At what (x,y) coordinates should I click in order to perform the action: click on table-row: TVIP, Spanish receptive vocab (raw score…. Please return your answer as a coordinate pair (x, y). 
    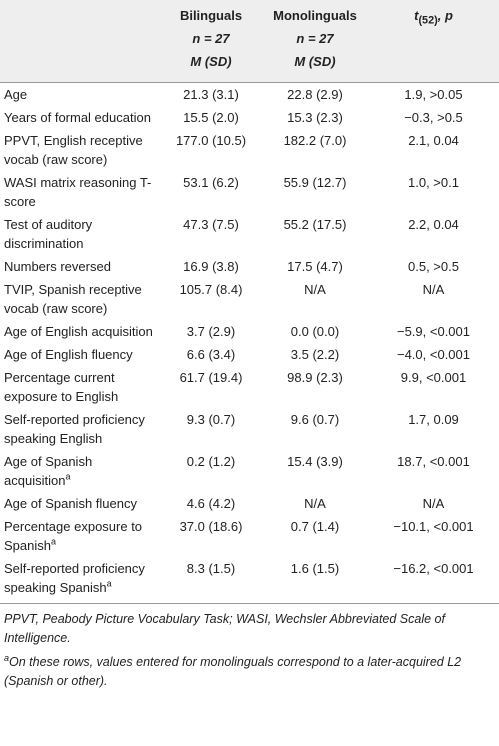
    Looking at the image, I should click on (249, 299).